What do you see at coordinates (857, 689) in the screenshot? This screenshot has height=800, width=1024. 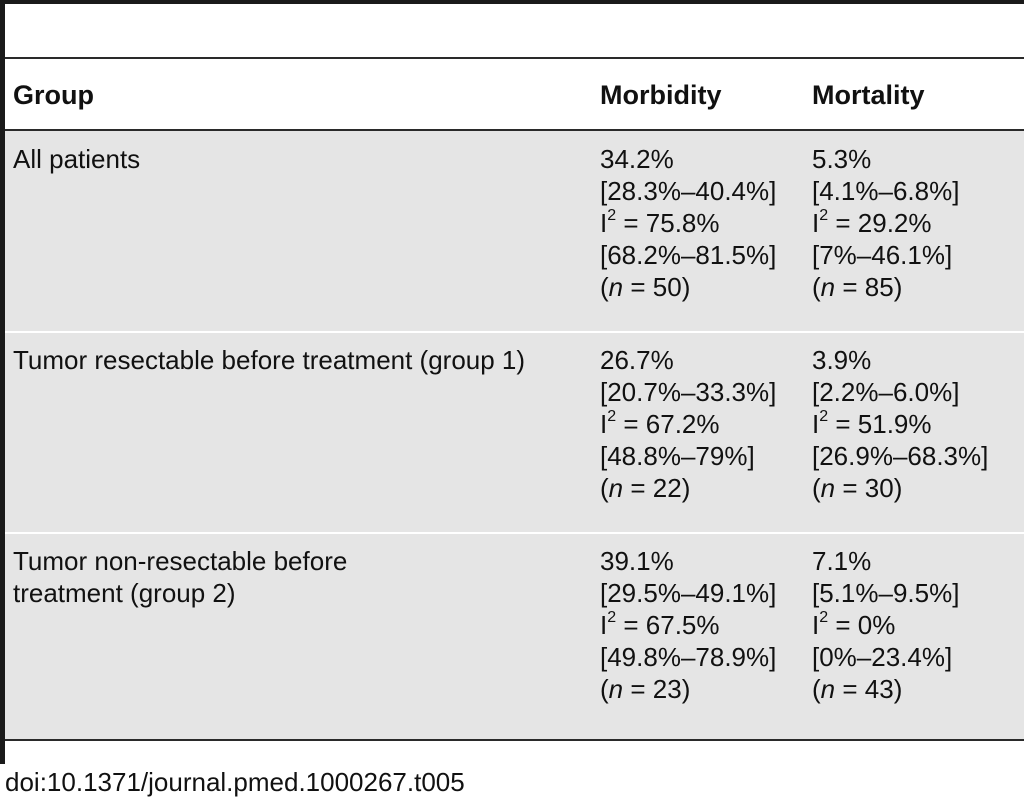 I see `mortality-n: (n = 43)` at bounding box center [857, 689].